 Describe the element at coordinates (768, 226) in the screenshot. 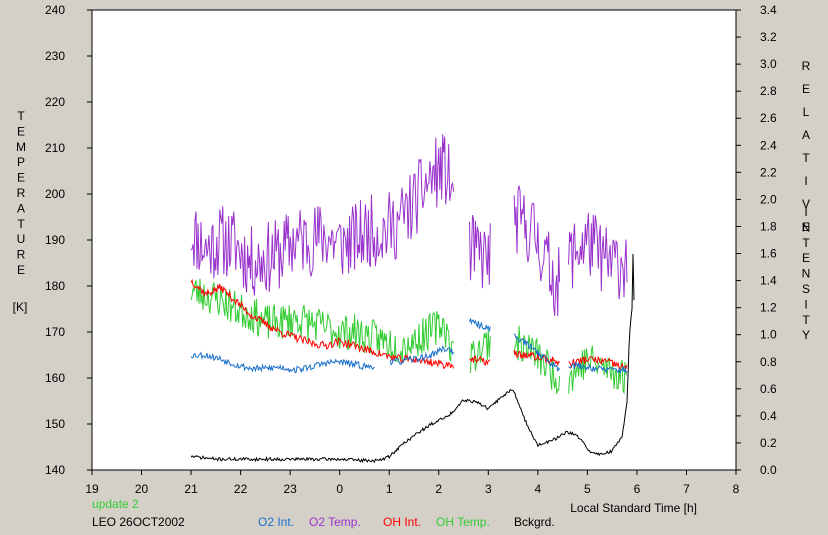

I see `y-right-tick-label: 1.8` at that location.